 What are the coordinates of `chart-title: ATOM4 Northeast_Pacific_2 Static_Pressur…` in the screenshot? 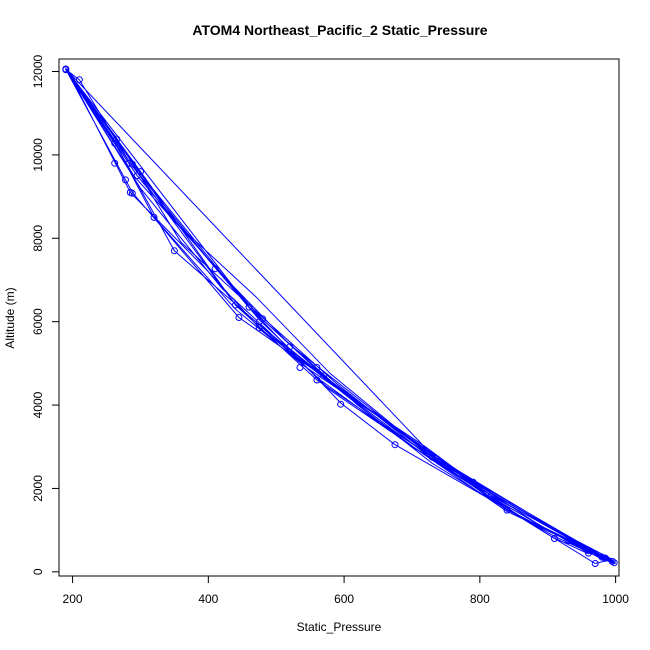 It's located at (339, 30).